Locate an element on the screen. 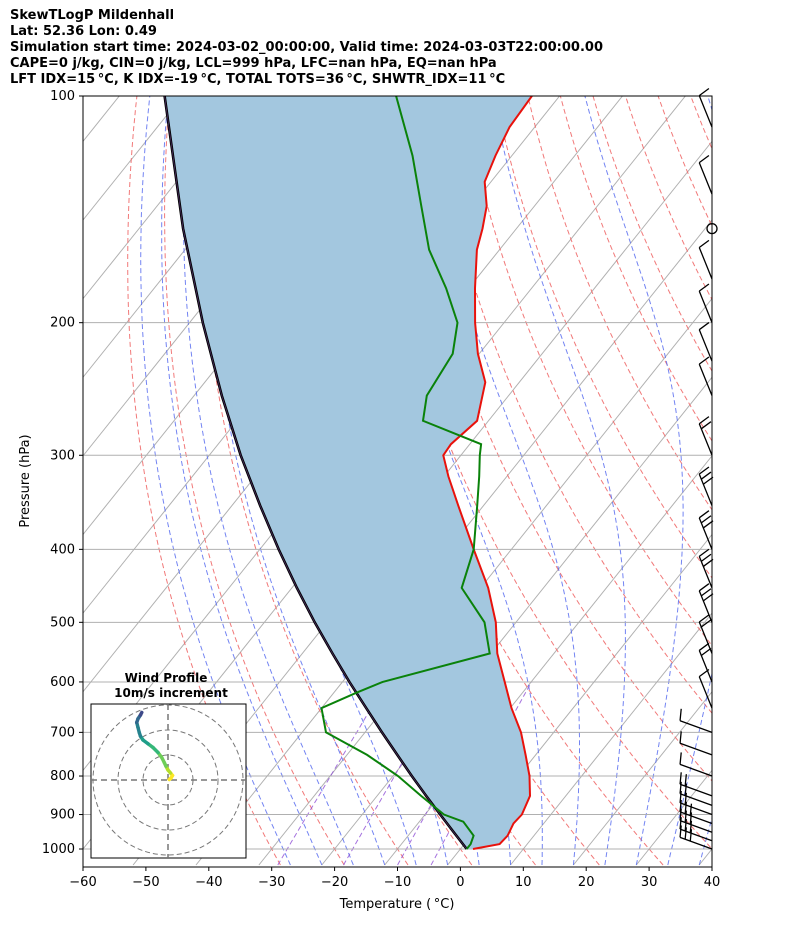 The height and width of the screenshot is (937, 794). x-tick-label: −50 is located at coordinates (145, 882).